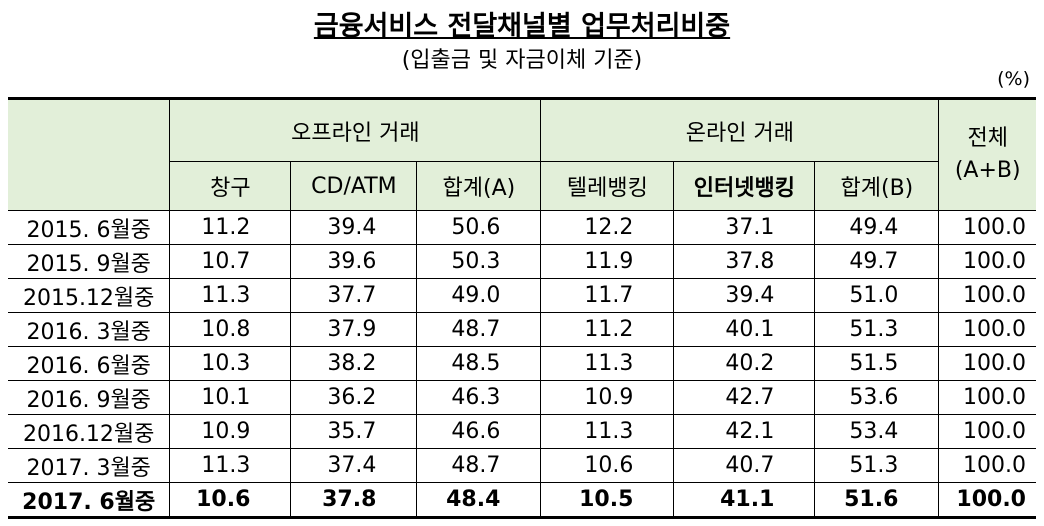  Describe the element at coordinates (479, 363) in the screenshot. I see `cell: 48.5` at that location.